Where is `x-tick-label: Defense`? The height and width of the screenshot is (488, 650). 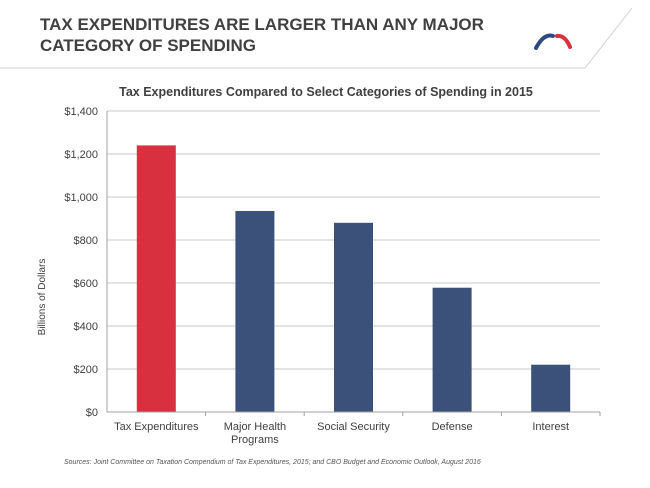 x-tick-label: Defense is located at coordinates (452, 427).